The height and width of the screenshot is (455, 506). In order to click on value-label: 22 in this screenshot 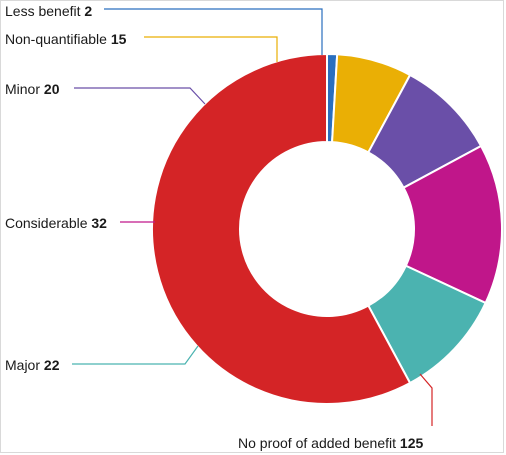, I will do `click(52, 365)`.